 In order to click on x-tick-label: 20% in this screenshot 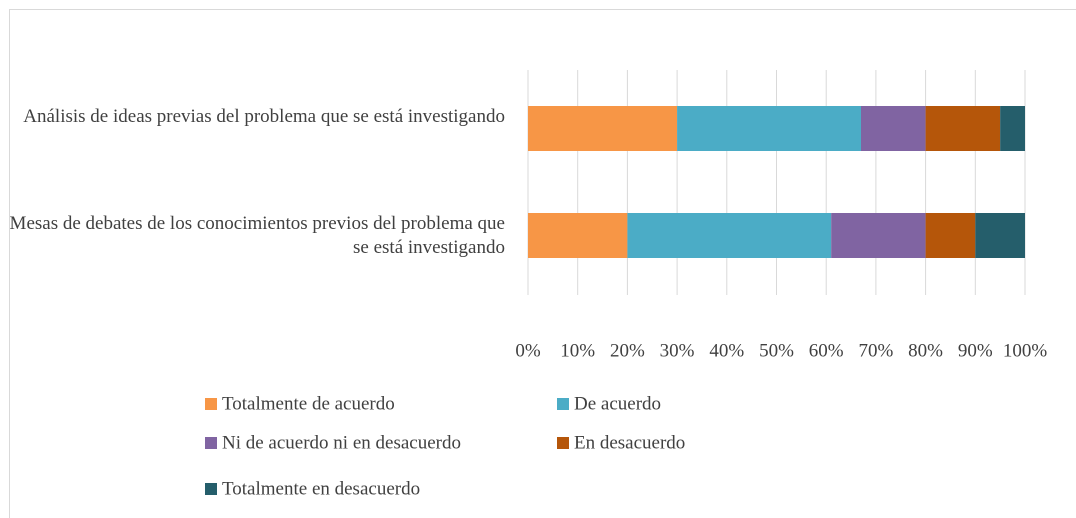, I will do `click(627, 350)`.